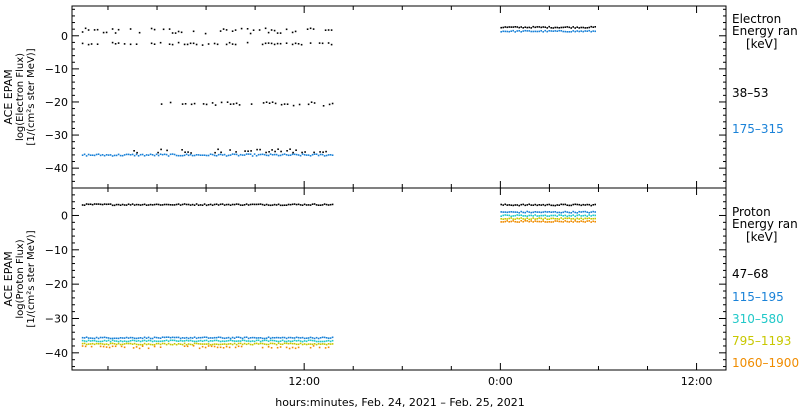  Describe the element at coordinates (500, 381) in the screenshot. I see `x-tick-label: 0:00` at that location.